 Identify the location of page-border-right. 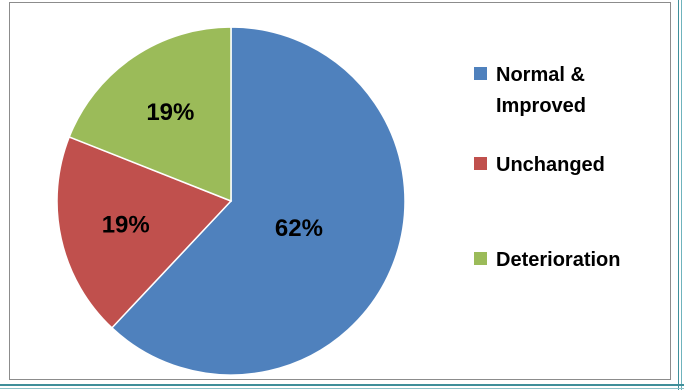
(678, 195).